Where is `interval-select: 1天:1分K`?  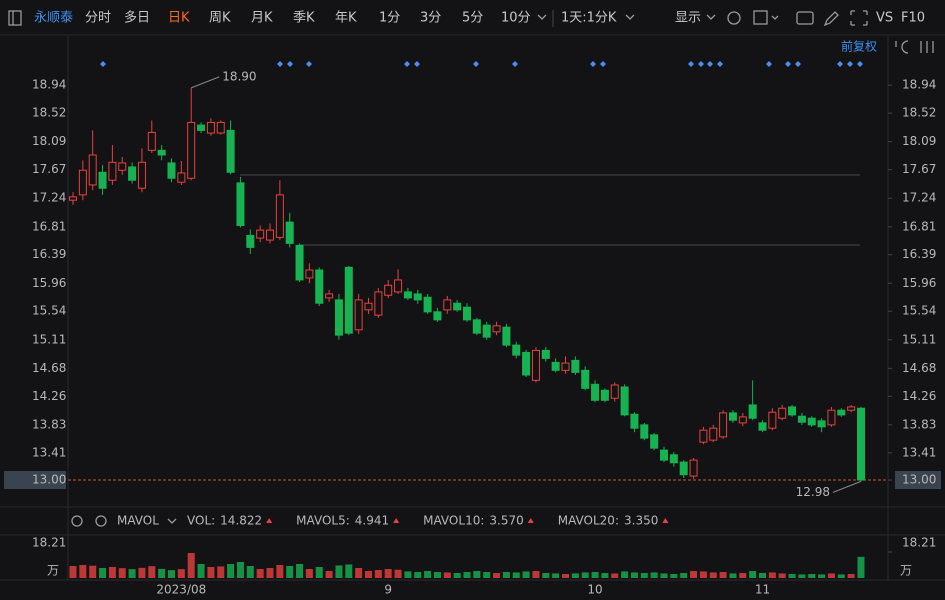
interval-select: 1天:1分K is located at coordinates (589, 18).